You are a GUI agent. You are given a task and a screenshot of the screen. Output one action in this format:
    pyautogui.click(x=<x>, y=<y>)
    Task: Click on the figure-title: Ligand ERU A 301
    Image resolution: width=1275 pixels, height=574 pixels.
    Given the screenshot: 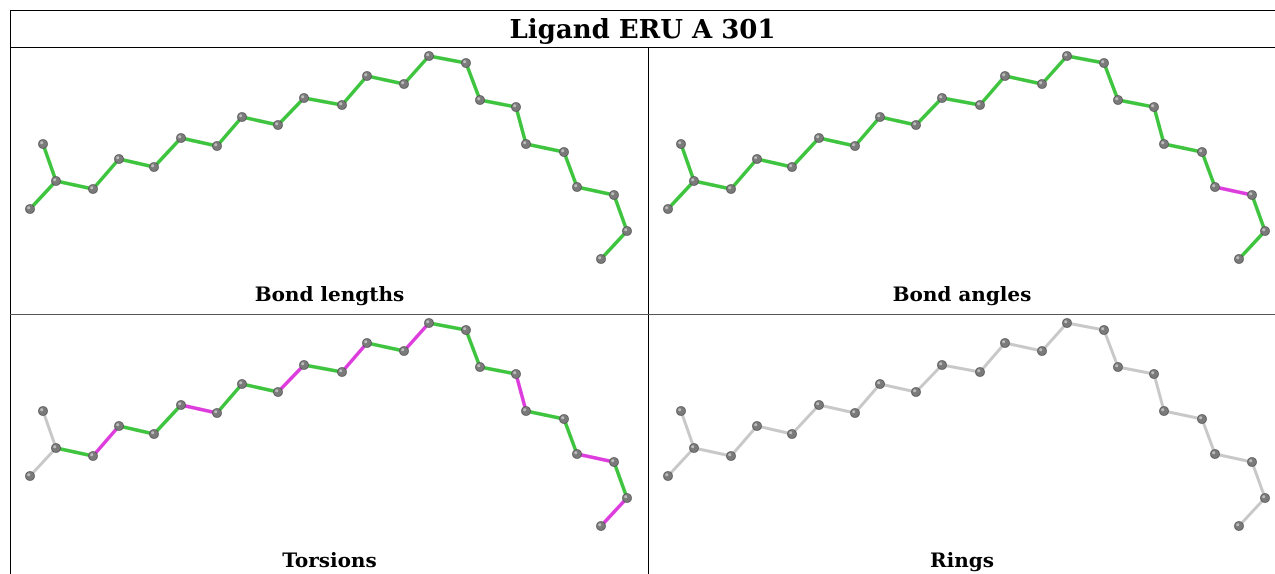 What is the action you would take?
    pyautogui.click(x=642, y=30)
    